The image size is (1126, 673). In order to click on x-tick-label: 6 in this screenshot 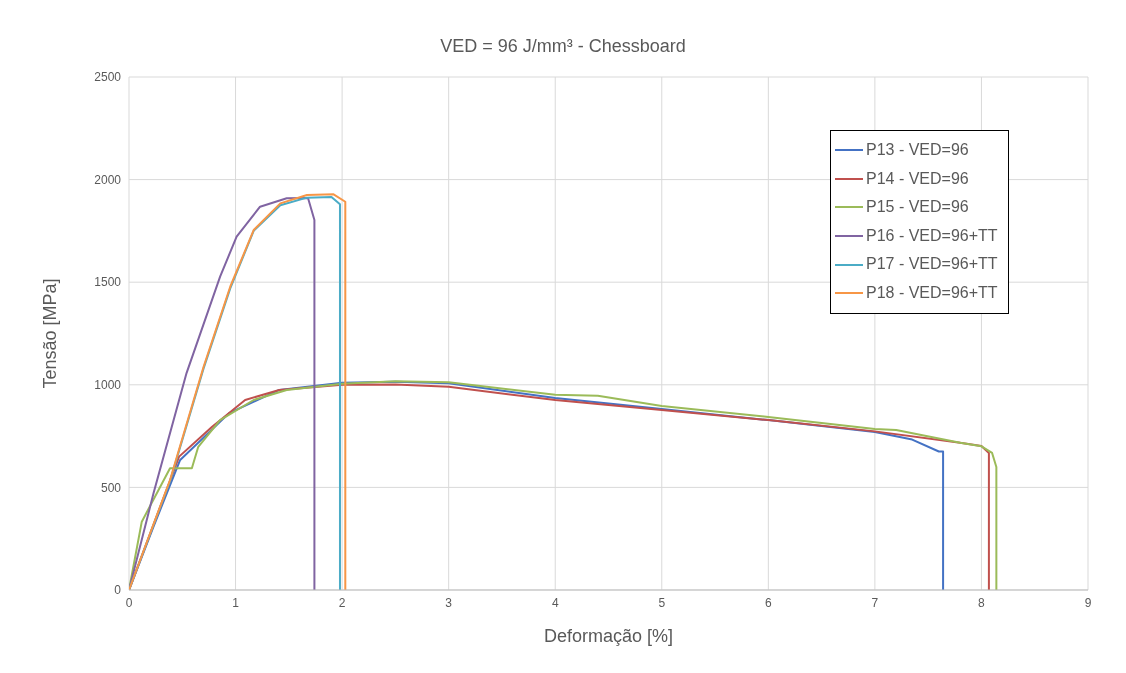, I will do `click(768, 602)`.